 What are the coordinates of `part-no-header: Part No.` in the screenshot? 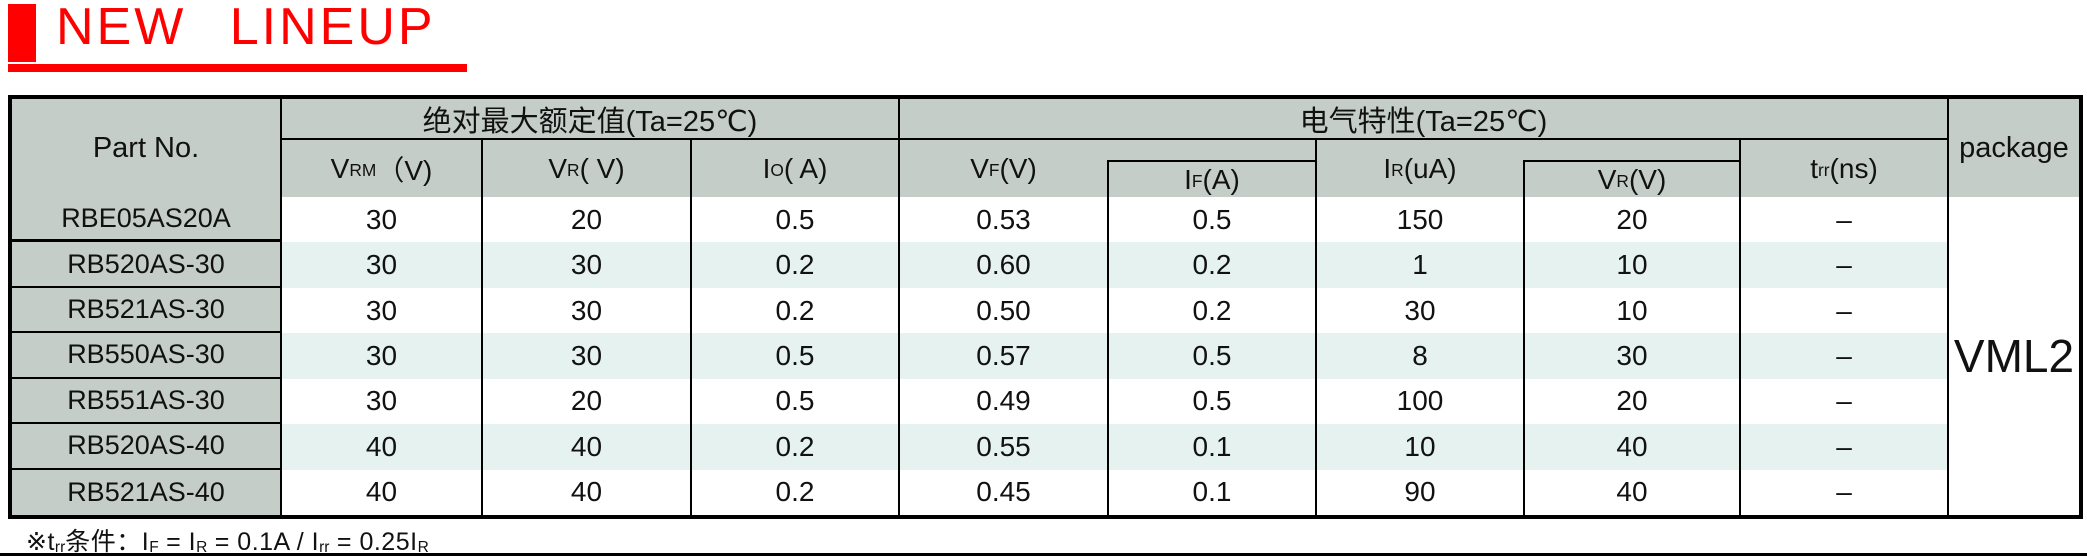 It's located at (146, 148).